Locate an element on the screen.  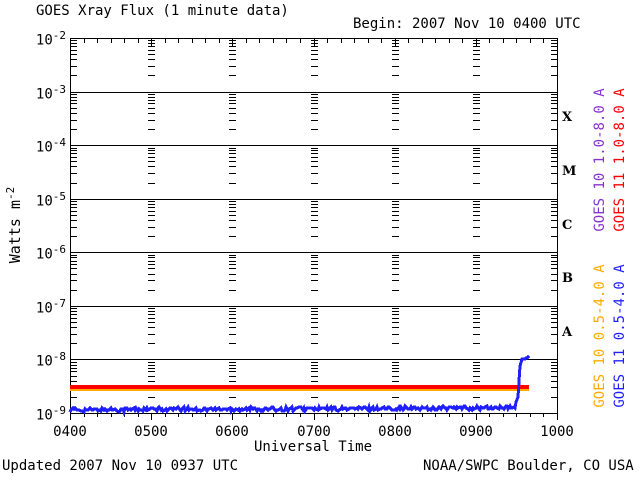
flare-class-label-m: M is located at coordinates (569, 171).